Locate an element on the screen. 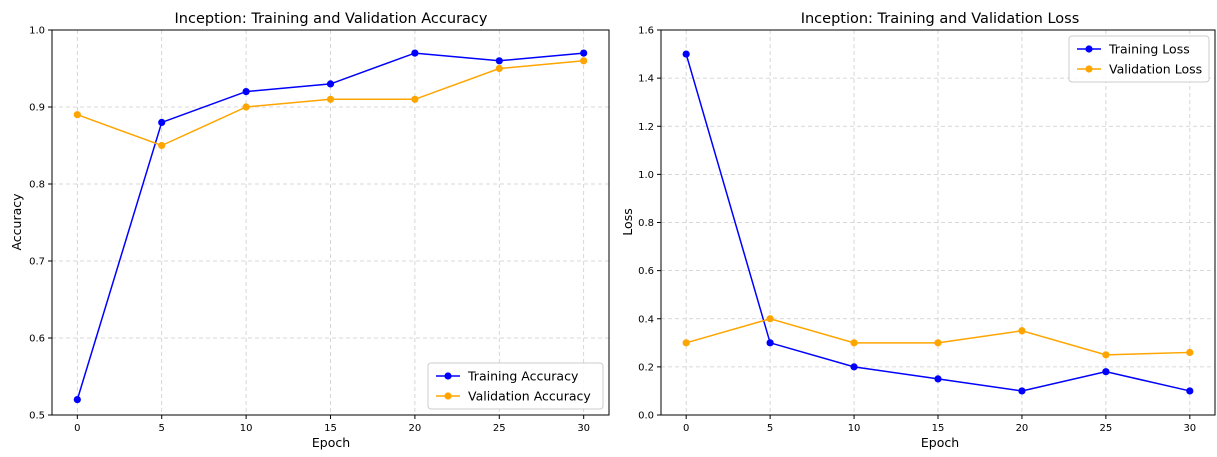 The height and width of the screenshot is (457, 1217). chart-title: Inception: Training and Validation Loss is located at coordinates (940, 19).